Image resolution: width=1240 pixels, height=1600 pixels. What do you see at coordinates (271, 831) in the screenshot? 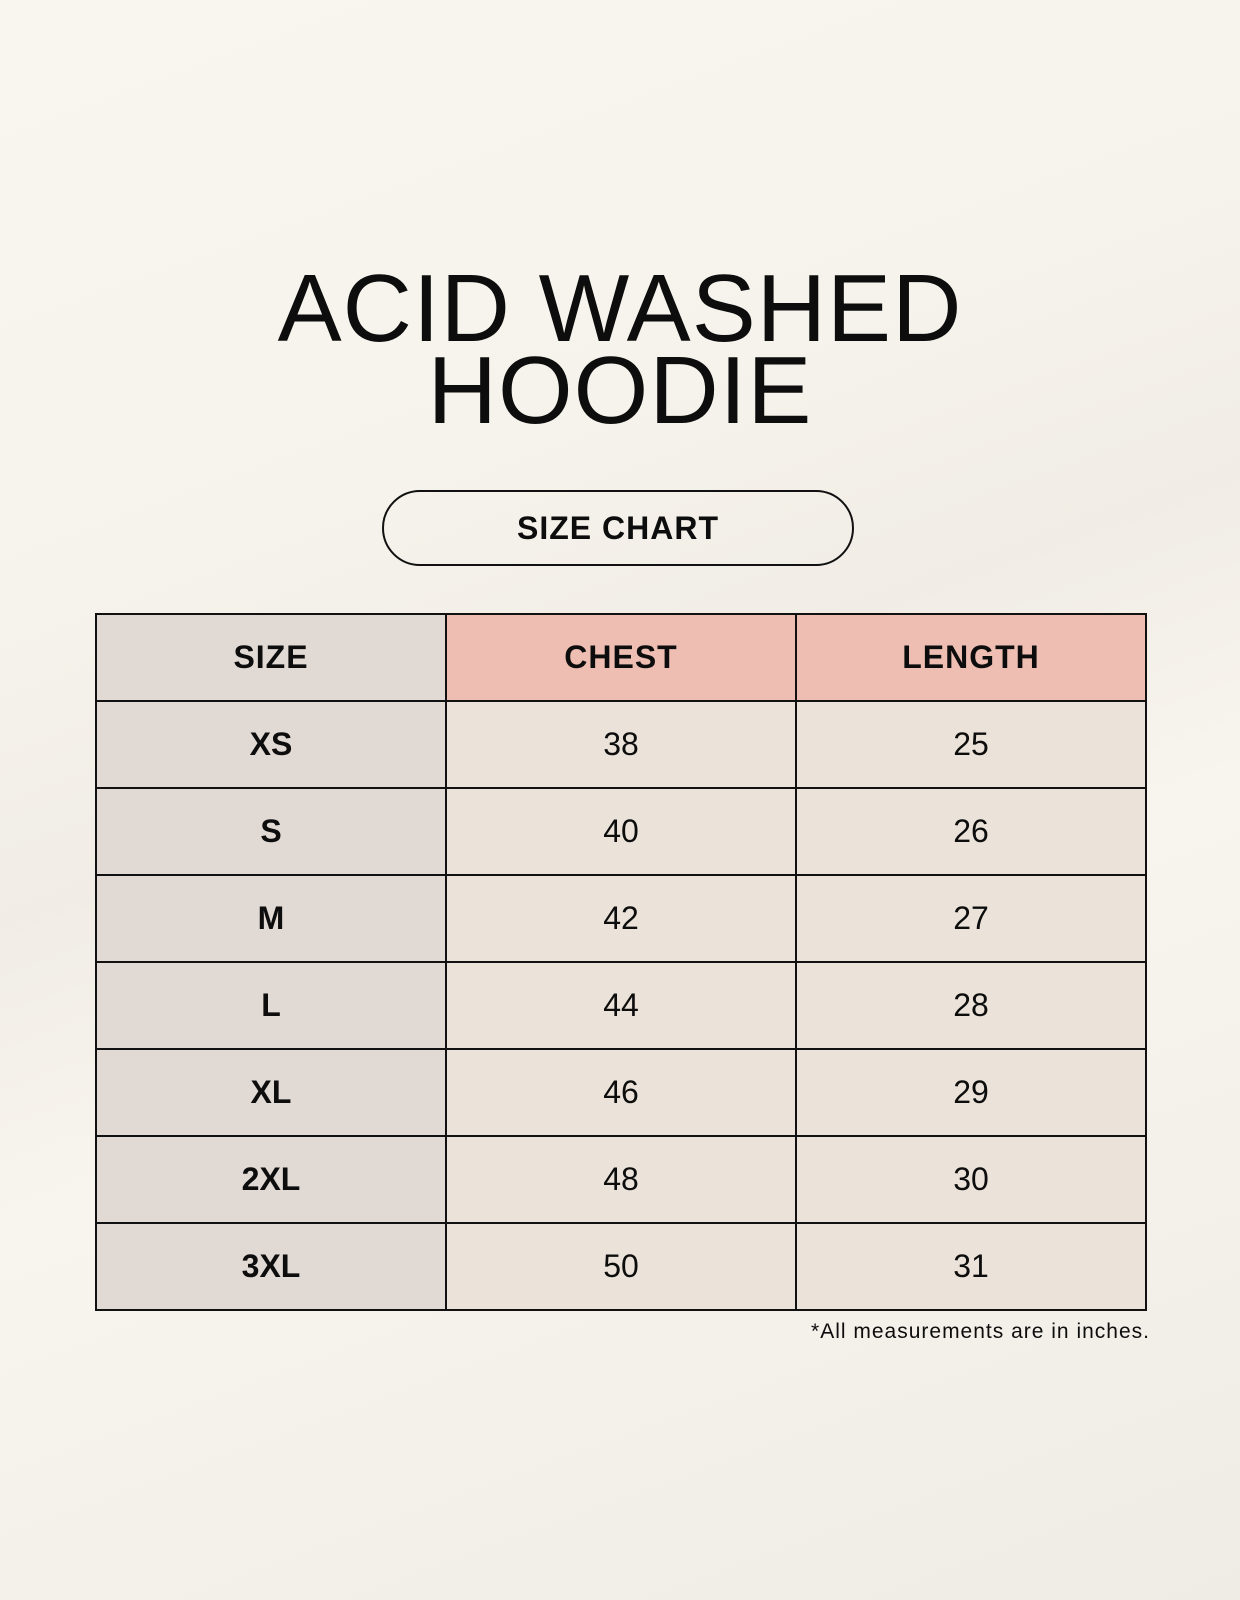
I see `cell-size: S` at bounding box center [271, 831].